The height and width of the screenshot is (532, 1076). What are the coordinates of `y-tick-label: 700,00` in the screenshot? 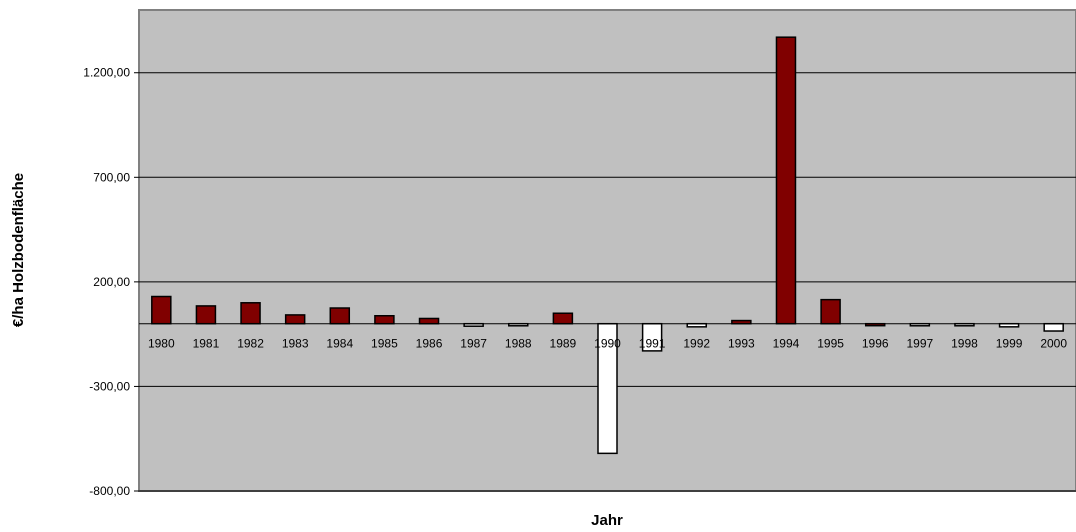 It's located at (111, 177).